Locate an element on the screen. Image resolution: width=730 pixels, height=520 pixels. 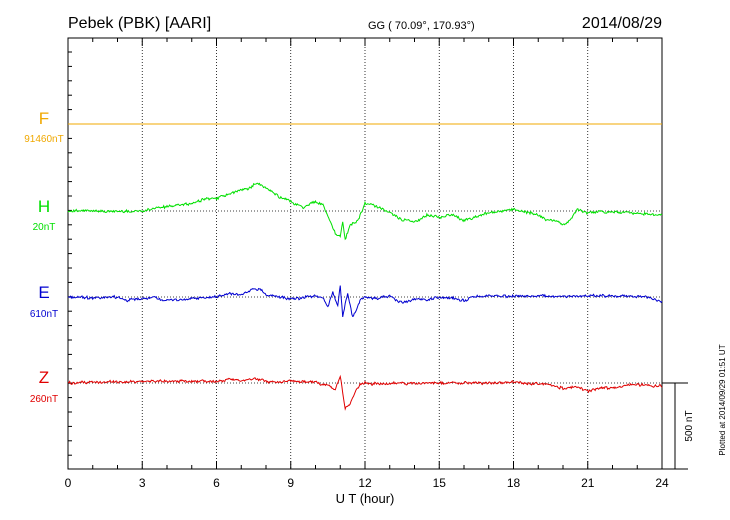
series-name-e: E is located at coordinates (43, 292).